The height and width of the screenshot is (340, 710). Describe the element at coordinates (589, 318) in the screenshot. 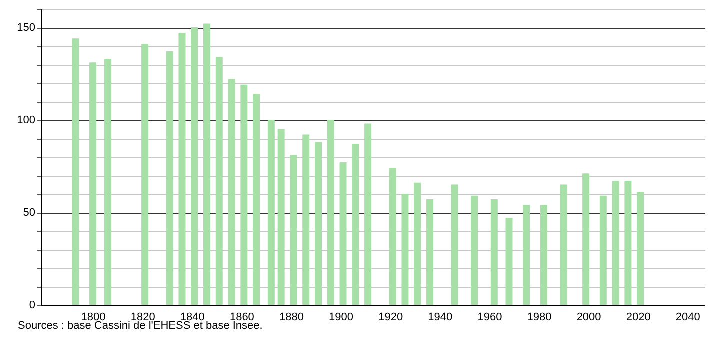

I see `x-tick-label: 2000` at that location.